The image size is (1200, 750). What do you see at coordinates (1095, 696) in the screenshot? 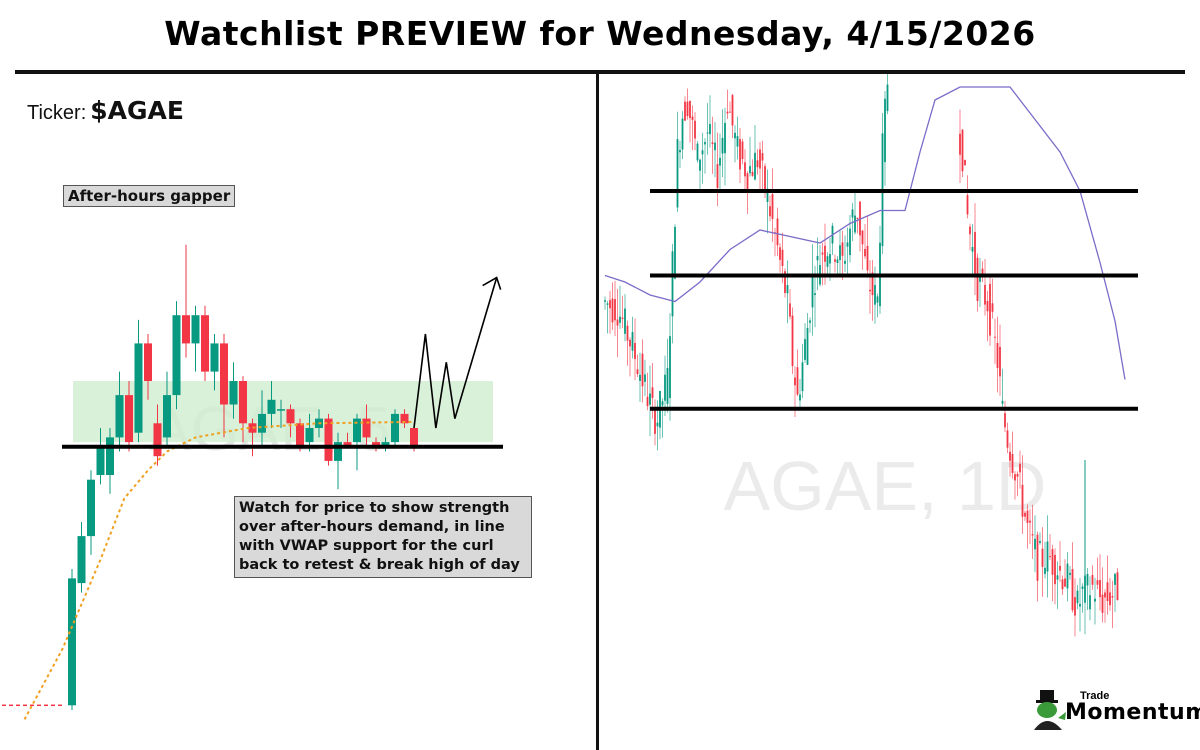
I see `logo-line1: Trade` at bounding box center [1095, 696].